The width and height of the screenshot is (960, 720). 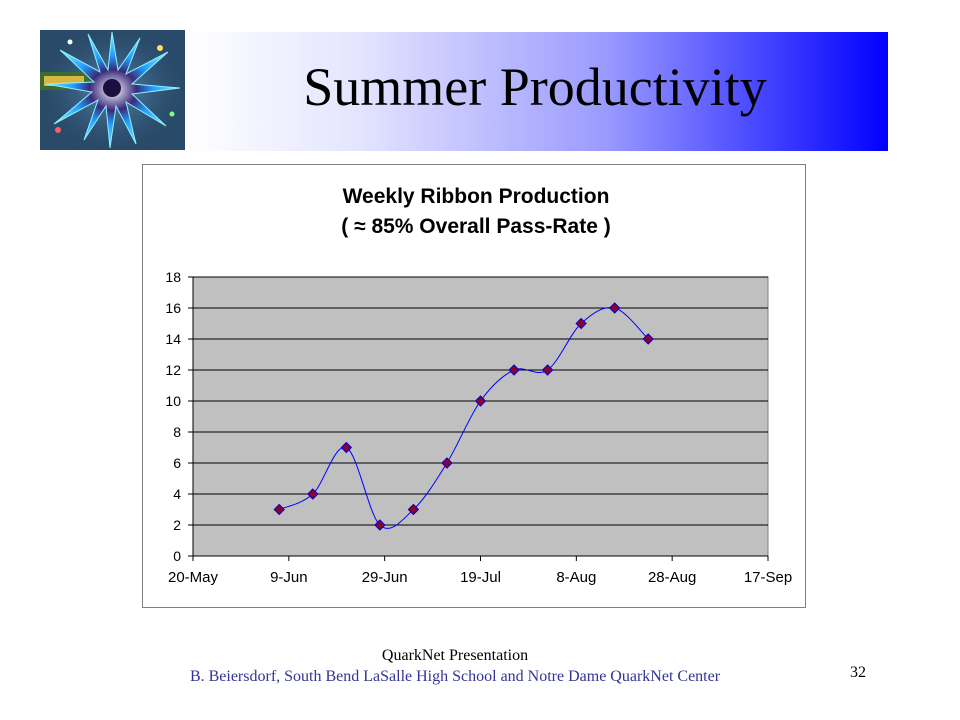 I want to click on y-tick-label: 10, so click(x=173, y=401).